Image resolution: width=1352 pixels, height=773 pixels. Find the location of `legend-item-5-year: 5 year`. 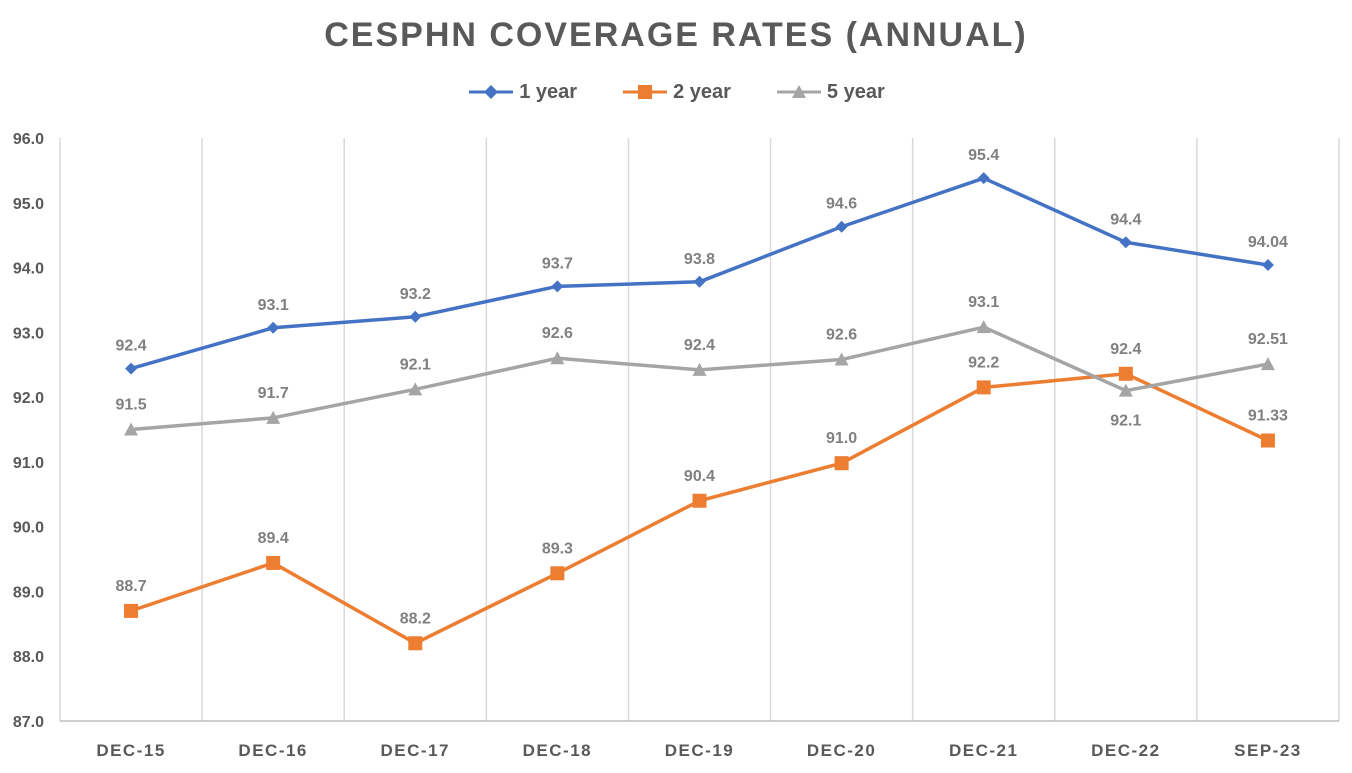

legend-item-5-year: 5 year is located at coordinates (830, 92).